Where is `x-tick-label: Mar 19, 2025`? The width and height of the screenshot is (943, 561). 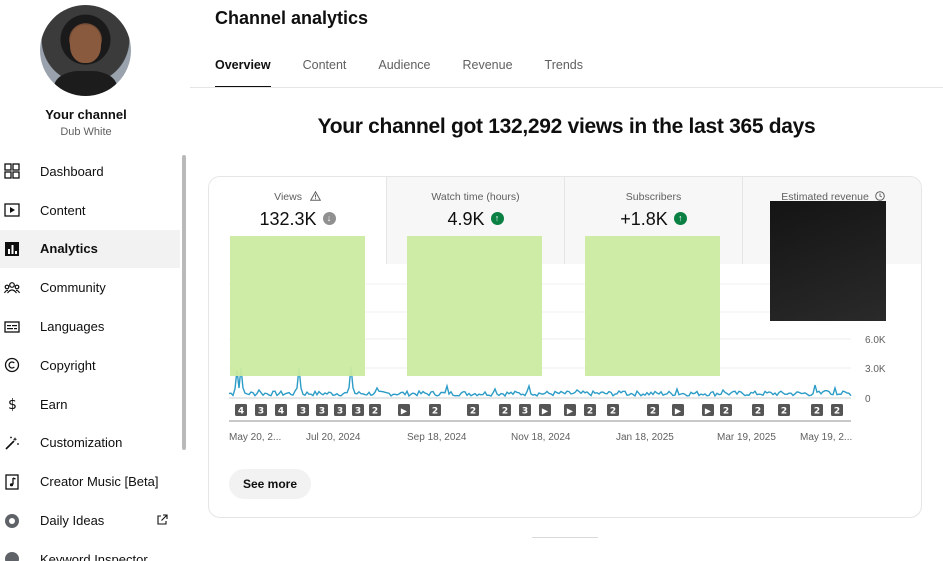 x-tick-label: Mar 19, 2025 is located at coordinates (746, 437).